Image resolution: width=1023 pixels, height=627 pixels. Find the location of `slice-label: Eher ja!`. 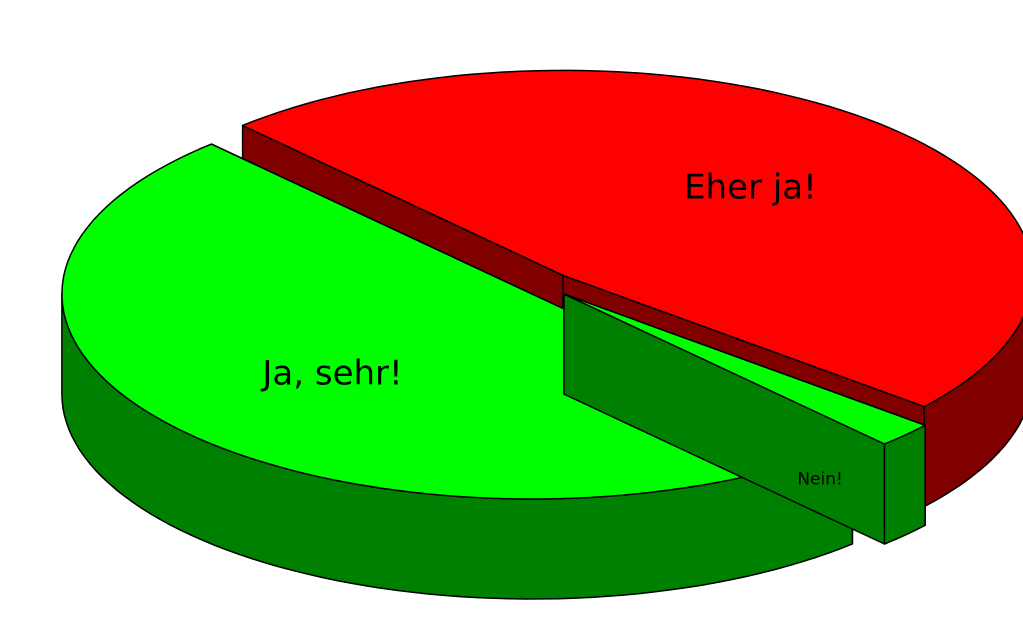

slice-label: Eher ja! is located at coordinates (750, 188).